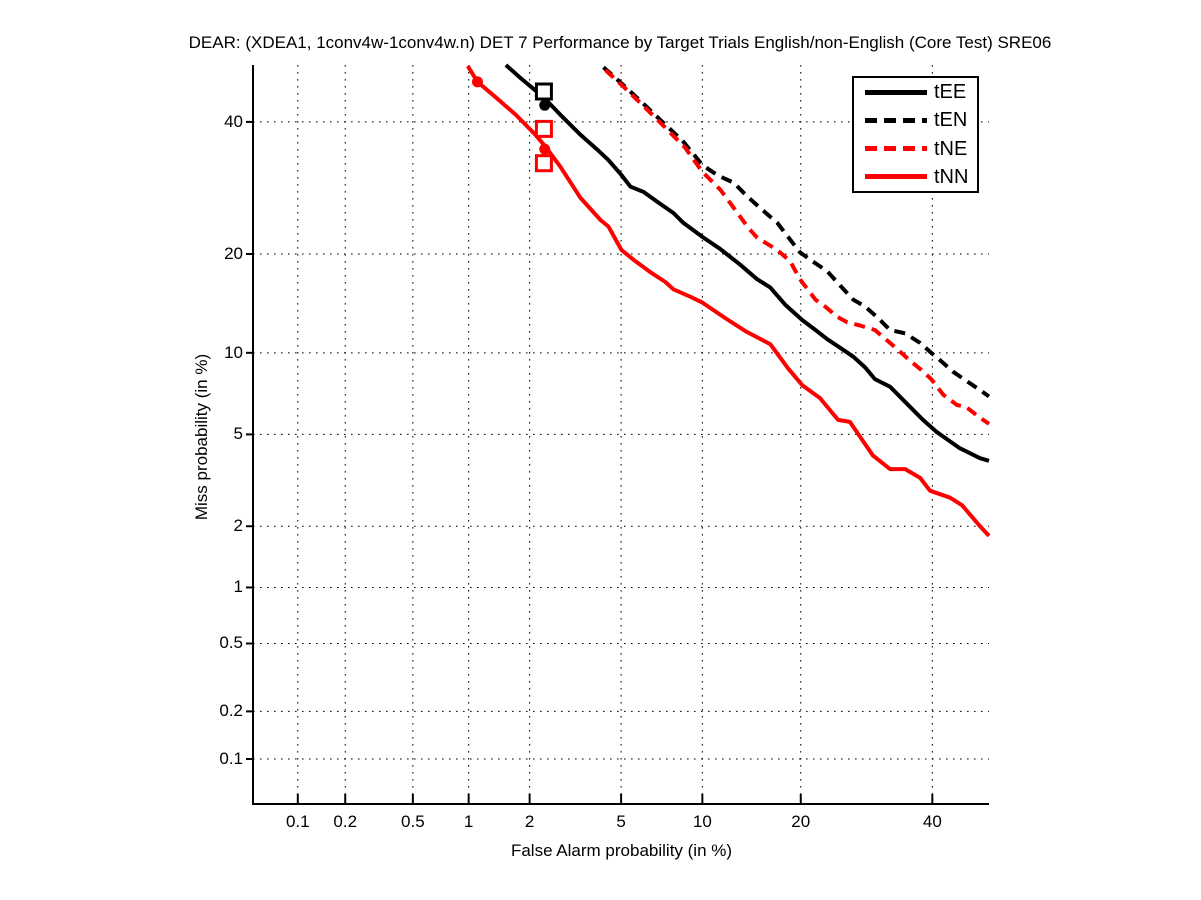 This screenshot has width=1201, height=900. Describe the element at coordinates (545, 105) in the screenshot. I see `marker-dot-tEE` at that location.